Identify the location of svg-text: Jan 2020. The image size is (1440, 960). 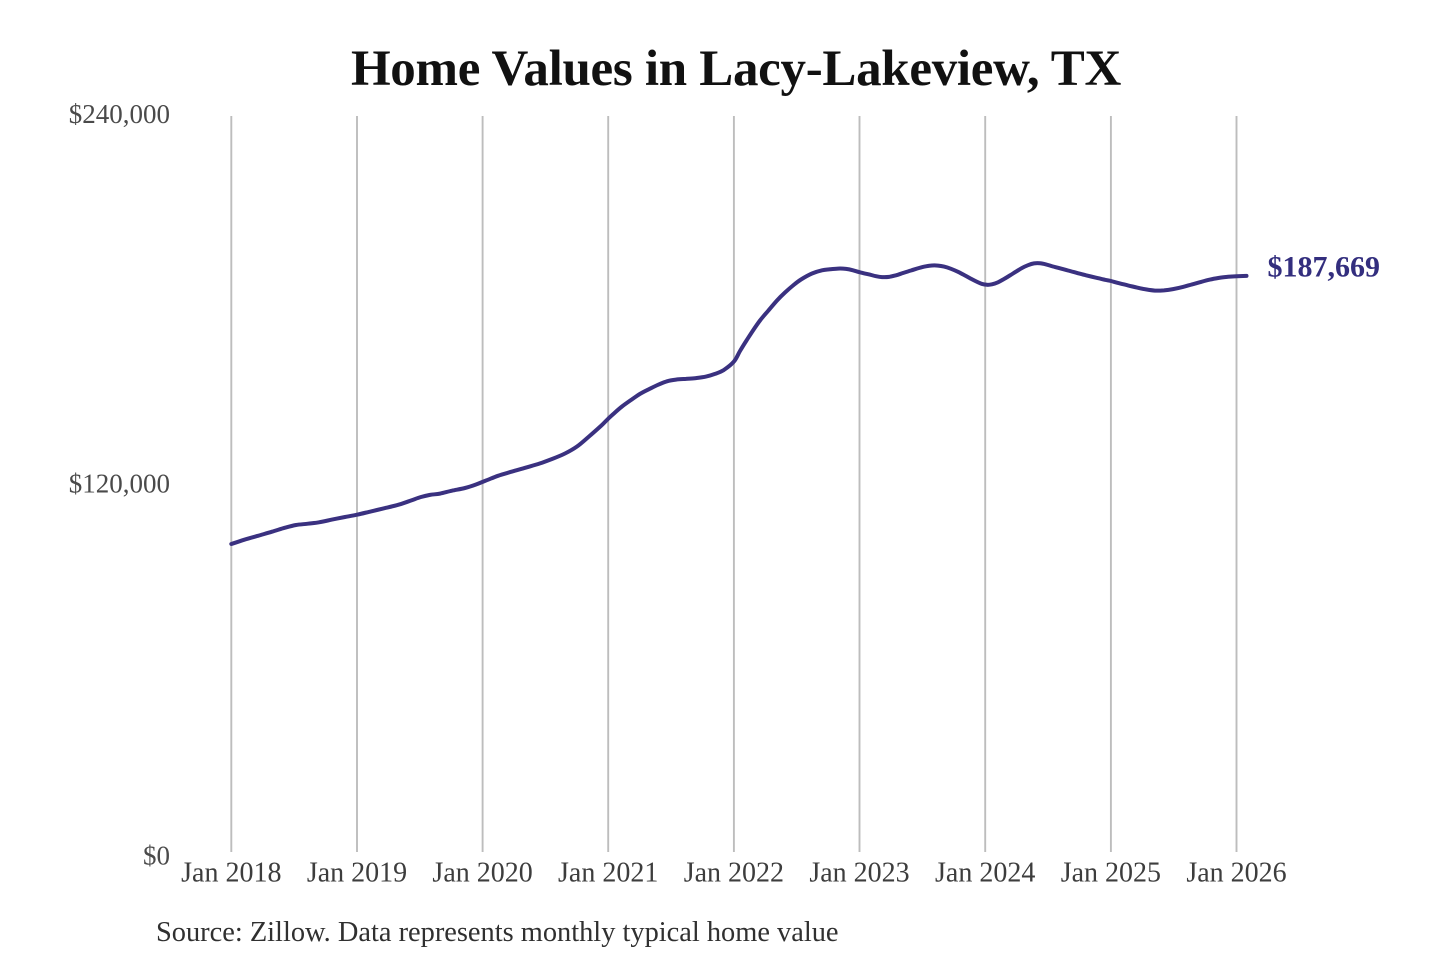
(482, 873).